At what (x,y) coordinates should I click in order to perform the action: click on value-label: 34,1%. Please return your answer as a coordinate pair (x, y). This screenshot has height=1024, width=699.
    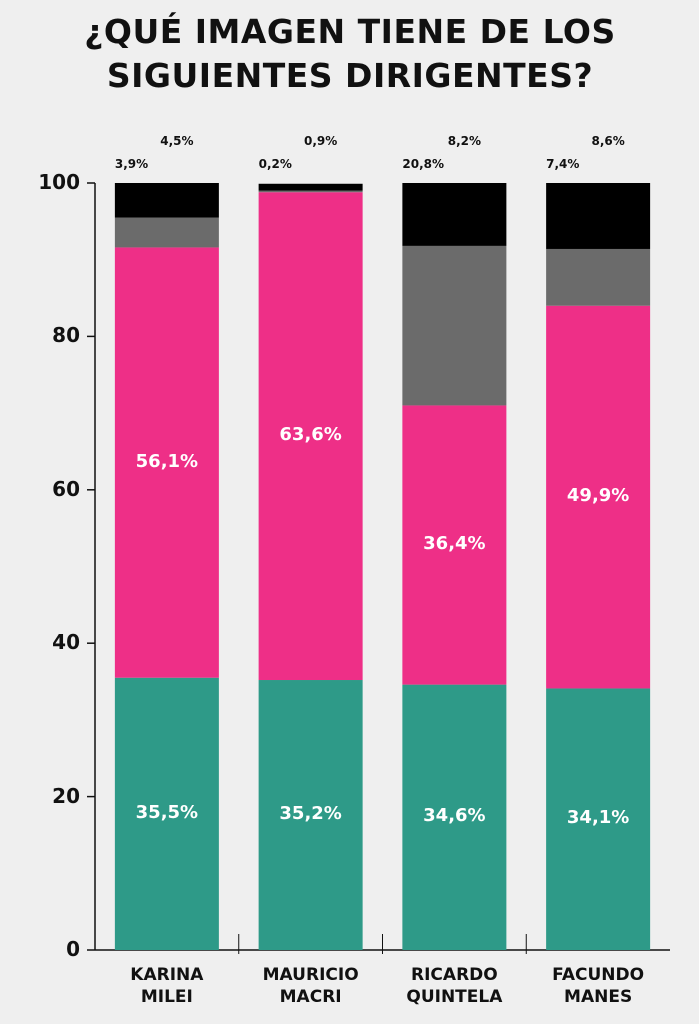
    Looking at the image, I should click on (598, 818).